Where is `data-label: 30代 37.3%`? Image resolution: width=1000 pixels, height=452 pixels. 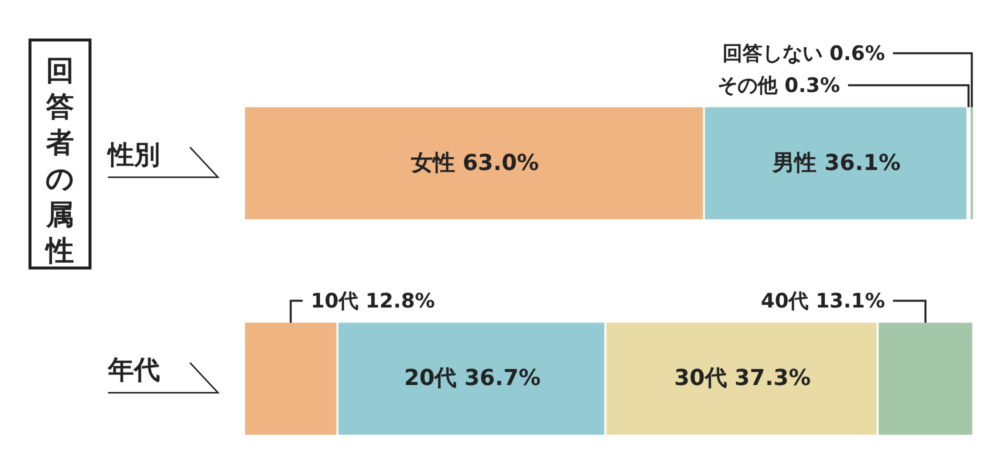
data-label: 30代 37.3% is located at coordinates (742, 379).